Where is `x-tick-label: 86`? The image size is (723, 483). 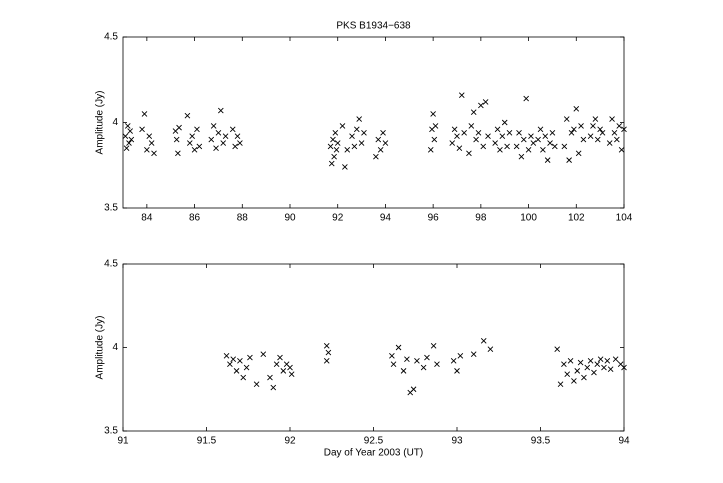 x-tick-label: 86 is located at coordinates (195, 218).